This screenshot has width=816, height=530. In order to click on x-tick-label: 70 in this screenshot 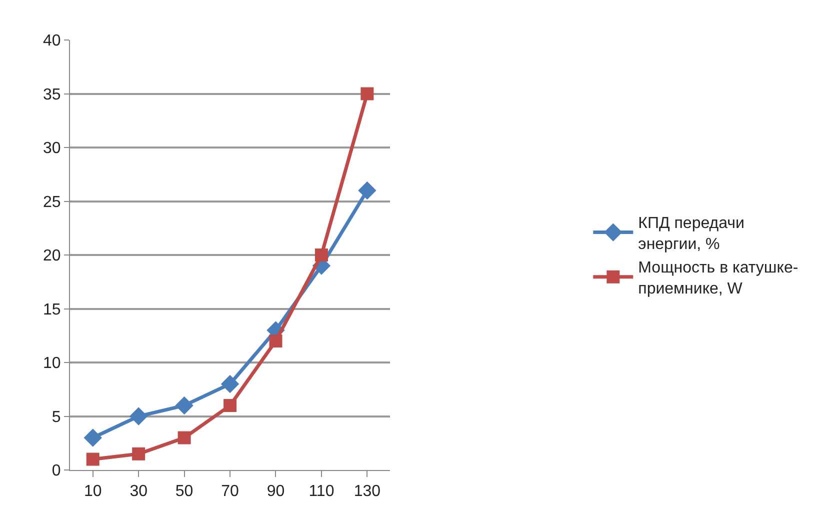, I will do `click(230, 491)`.